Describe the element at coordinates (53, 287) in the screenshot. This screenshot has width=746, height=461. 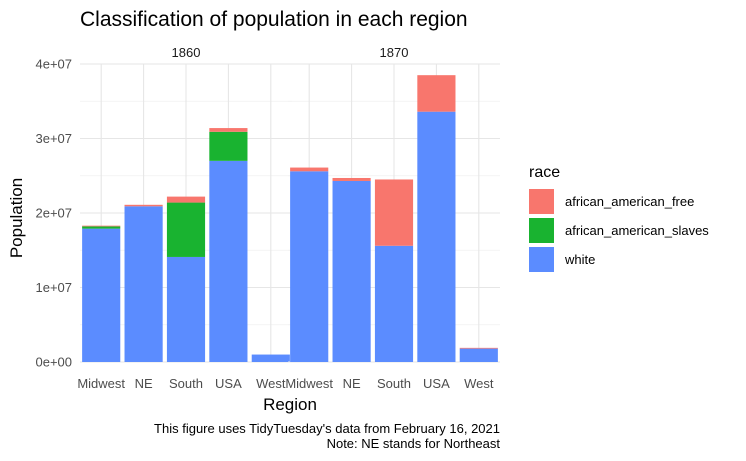
I see `y-tick-label: 1e+07` at that location.